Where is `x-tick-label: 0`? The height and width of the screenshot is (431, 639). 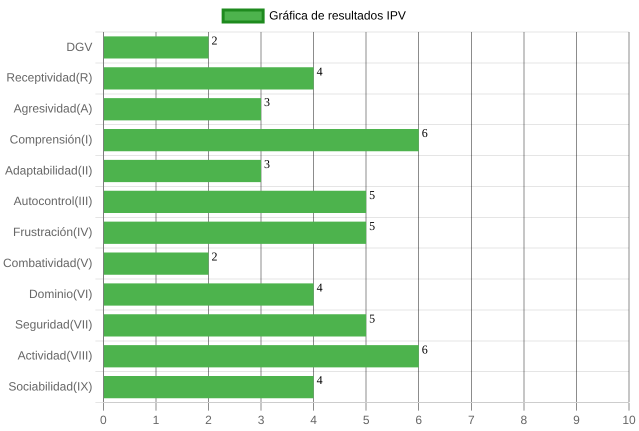
x-tick-label: 0 is located at coordinates (104, 420).